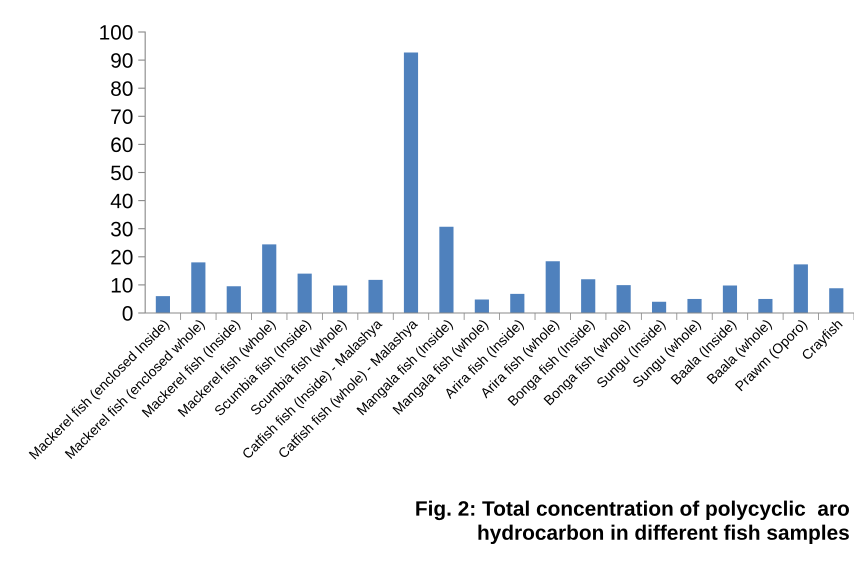 Image resolution: width=854 pixels, height=585 pixels. Describe the element at coordinates (122, 173) in the screenshot. I see `y-tick-label: 50` at that location.